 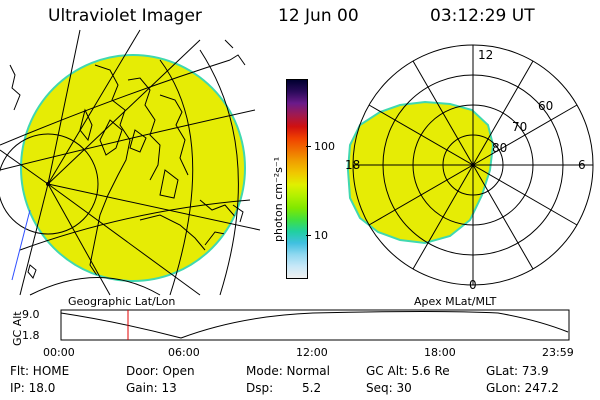 I want to click on polar-auroral-oval, so click(x=420, y=172).